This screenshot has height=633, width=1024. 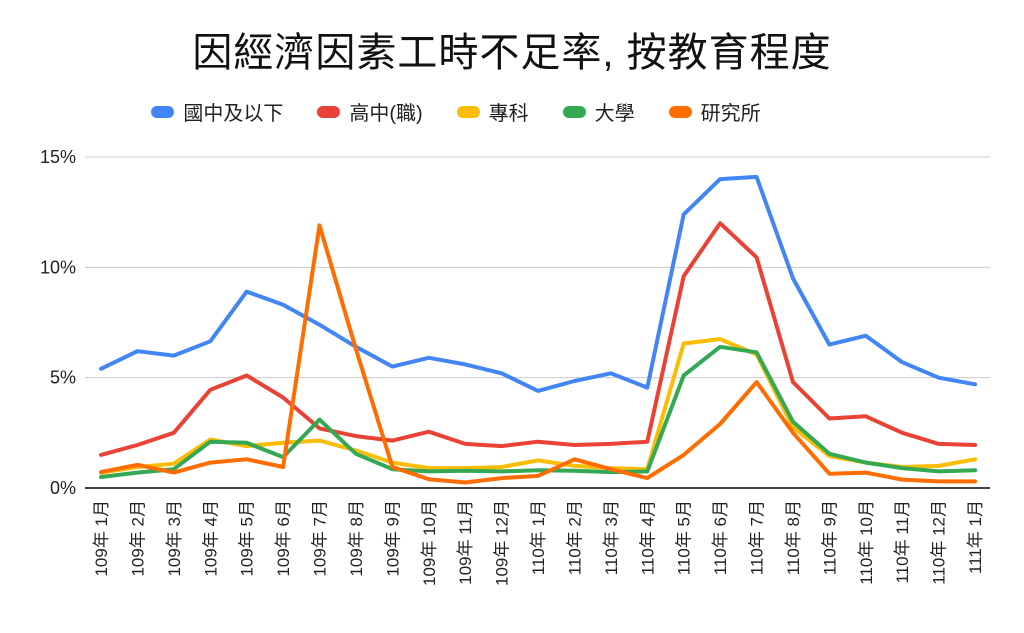 I want to click on x-axis-tick-label: 110年 2月, so click(x=574, y=537).